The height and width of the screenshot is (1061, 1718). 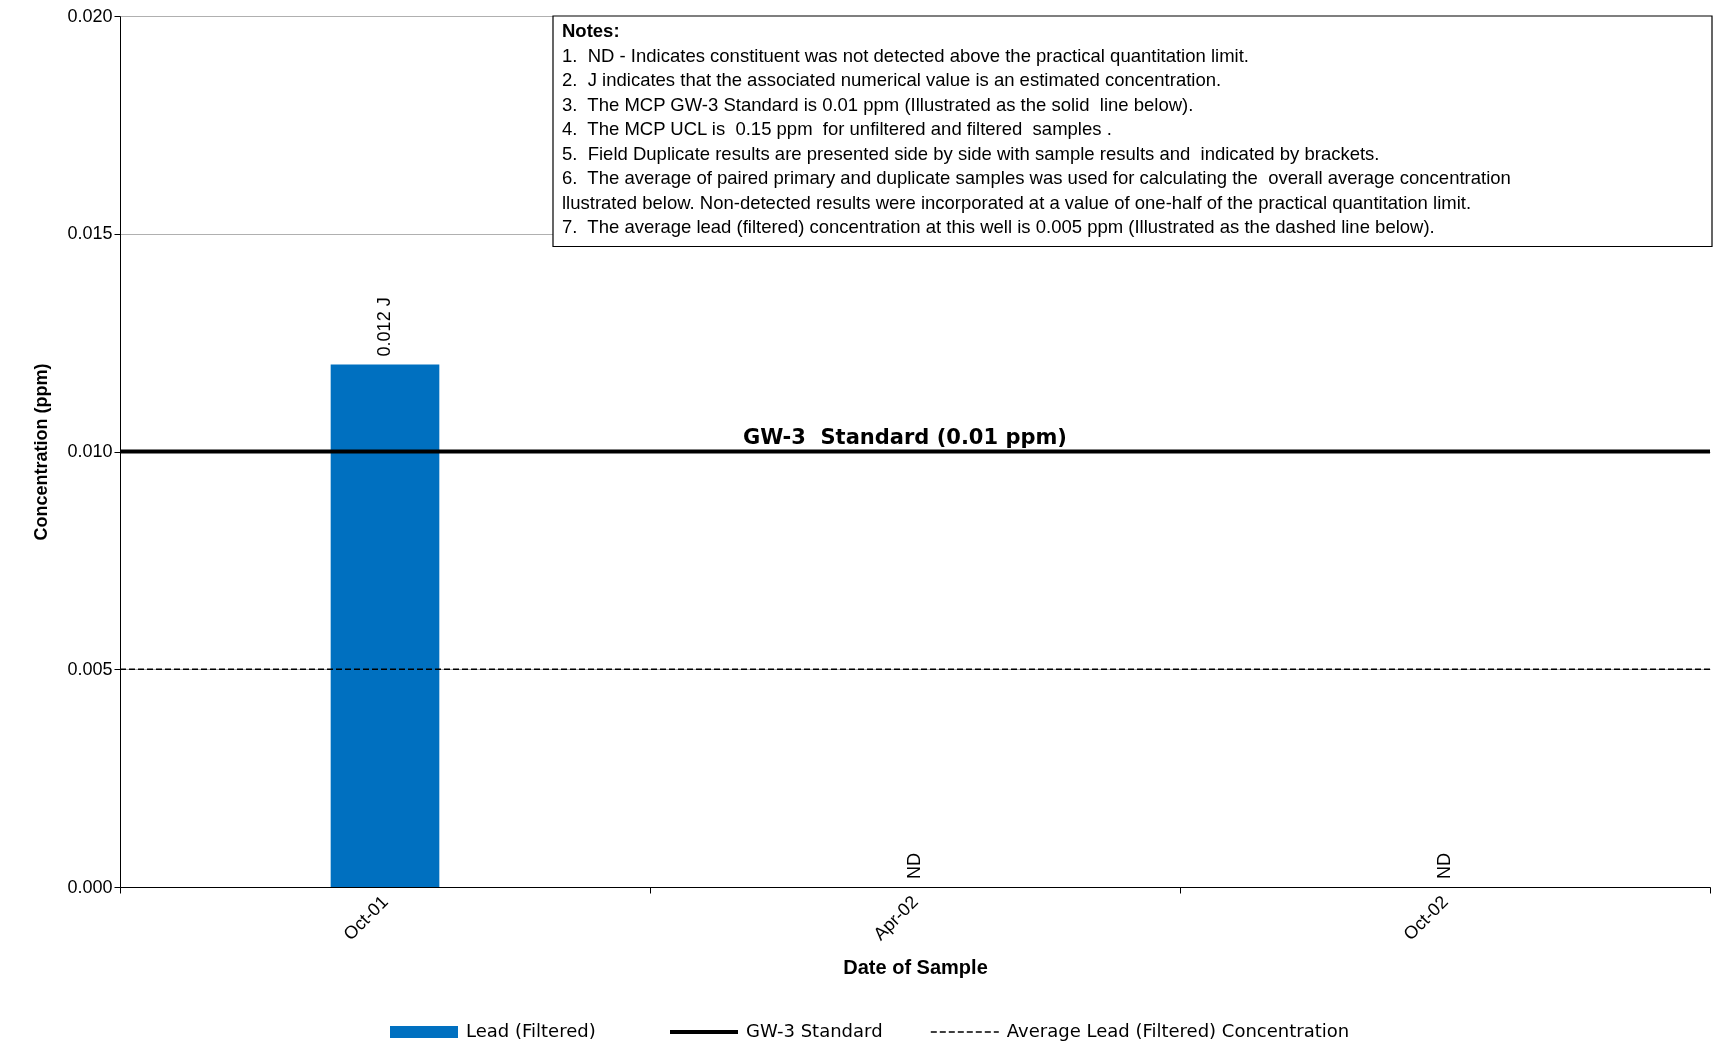 I want to click on annotation: 6. The average of paired primary and duplicate samples was used for calculating the overall average concentration llustrated below. Non-detected results were incorporated at a value of one-half of the practical quantitation limit., so click(x=1036, y=190).